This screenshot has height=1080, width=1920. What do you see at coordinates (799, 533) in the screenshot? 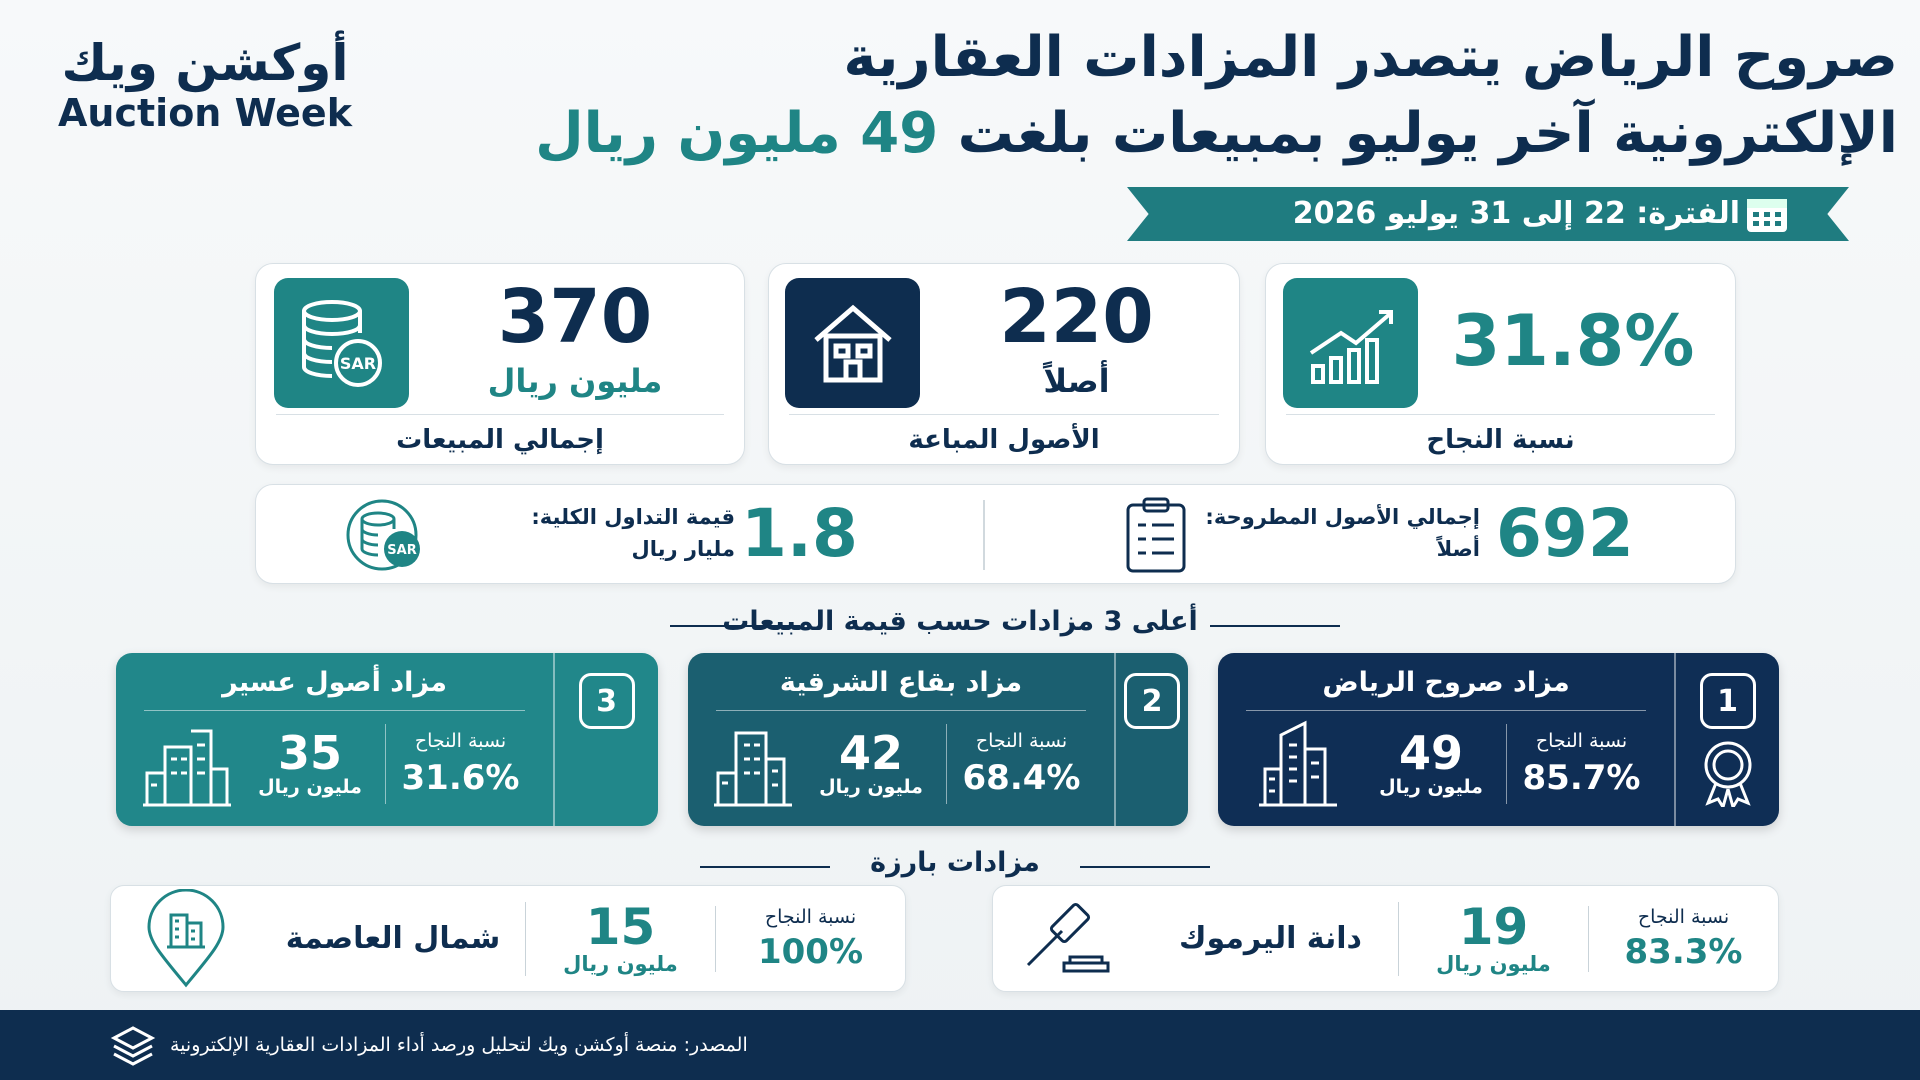
I see `secondary-value: 1.8` at bounding box center [799, 533].